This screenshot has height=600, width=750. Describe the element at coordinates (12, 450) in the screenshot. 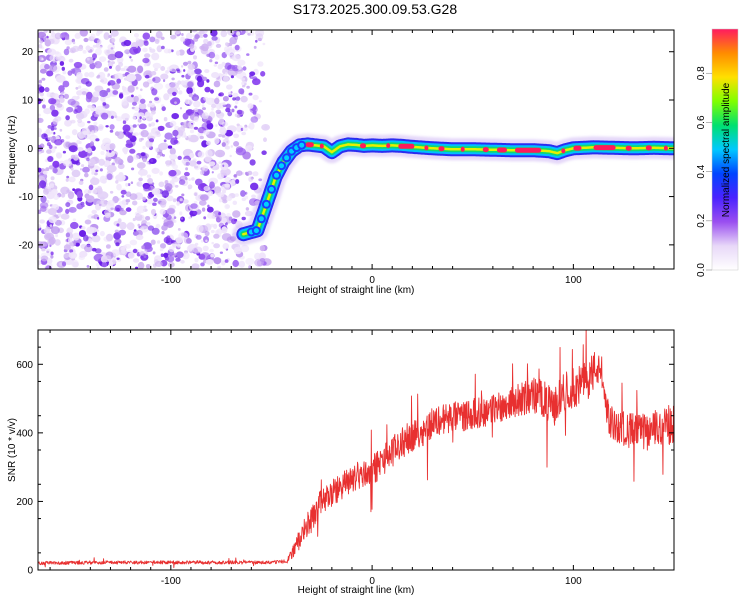

I see `snr-y-axis-label: SNR (10 * v/v)` at that location.